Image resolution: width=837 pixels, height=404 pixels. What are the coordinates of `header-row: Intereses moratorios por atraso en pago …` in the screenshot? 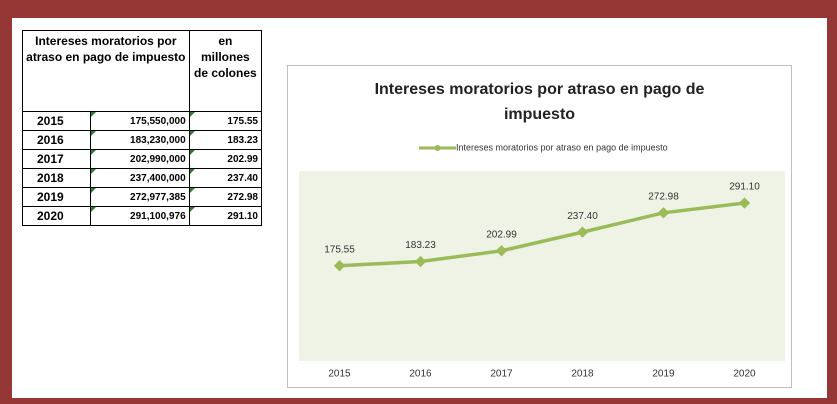 It's located at (142, 71).